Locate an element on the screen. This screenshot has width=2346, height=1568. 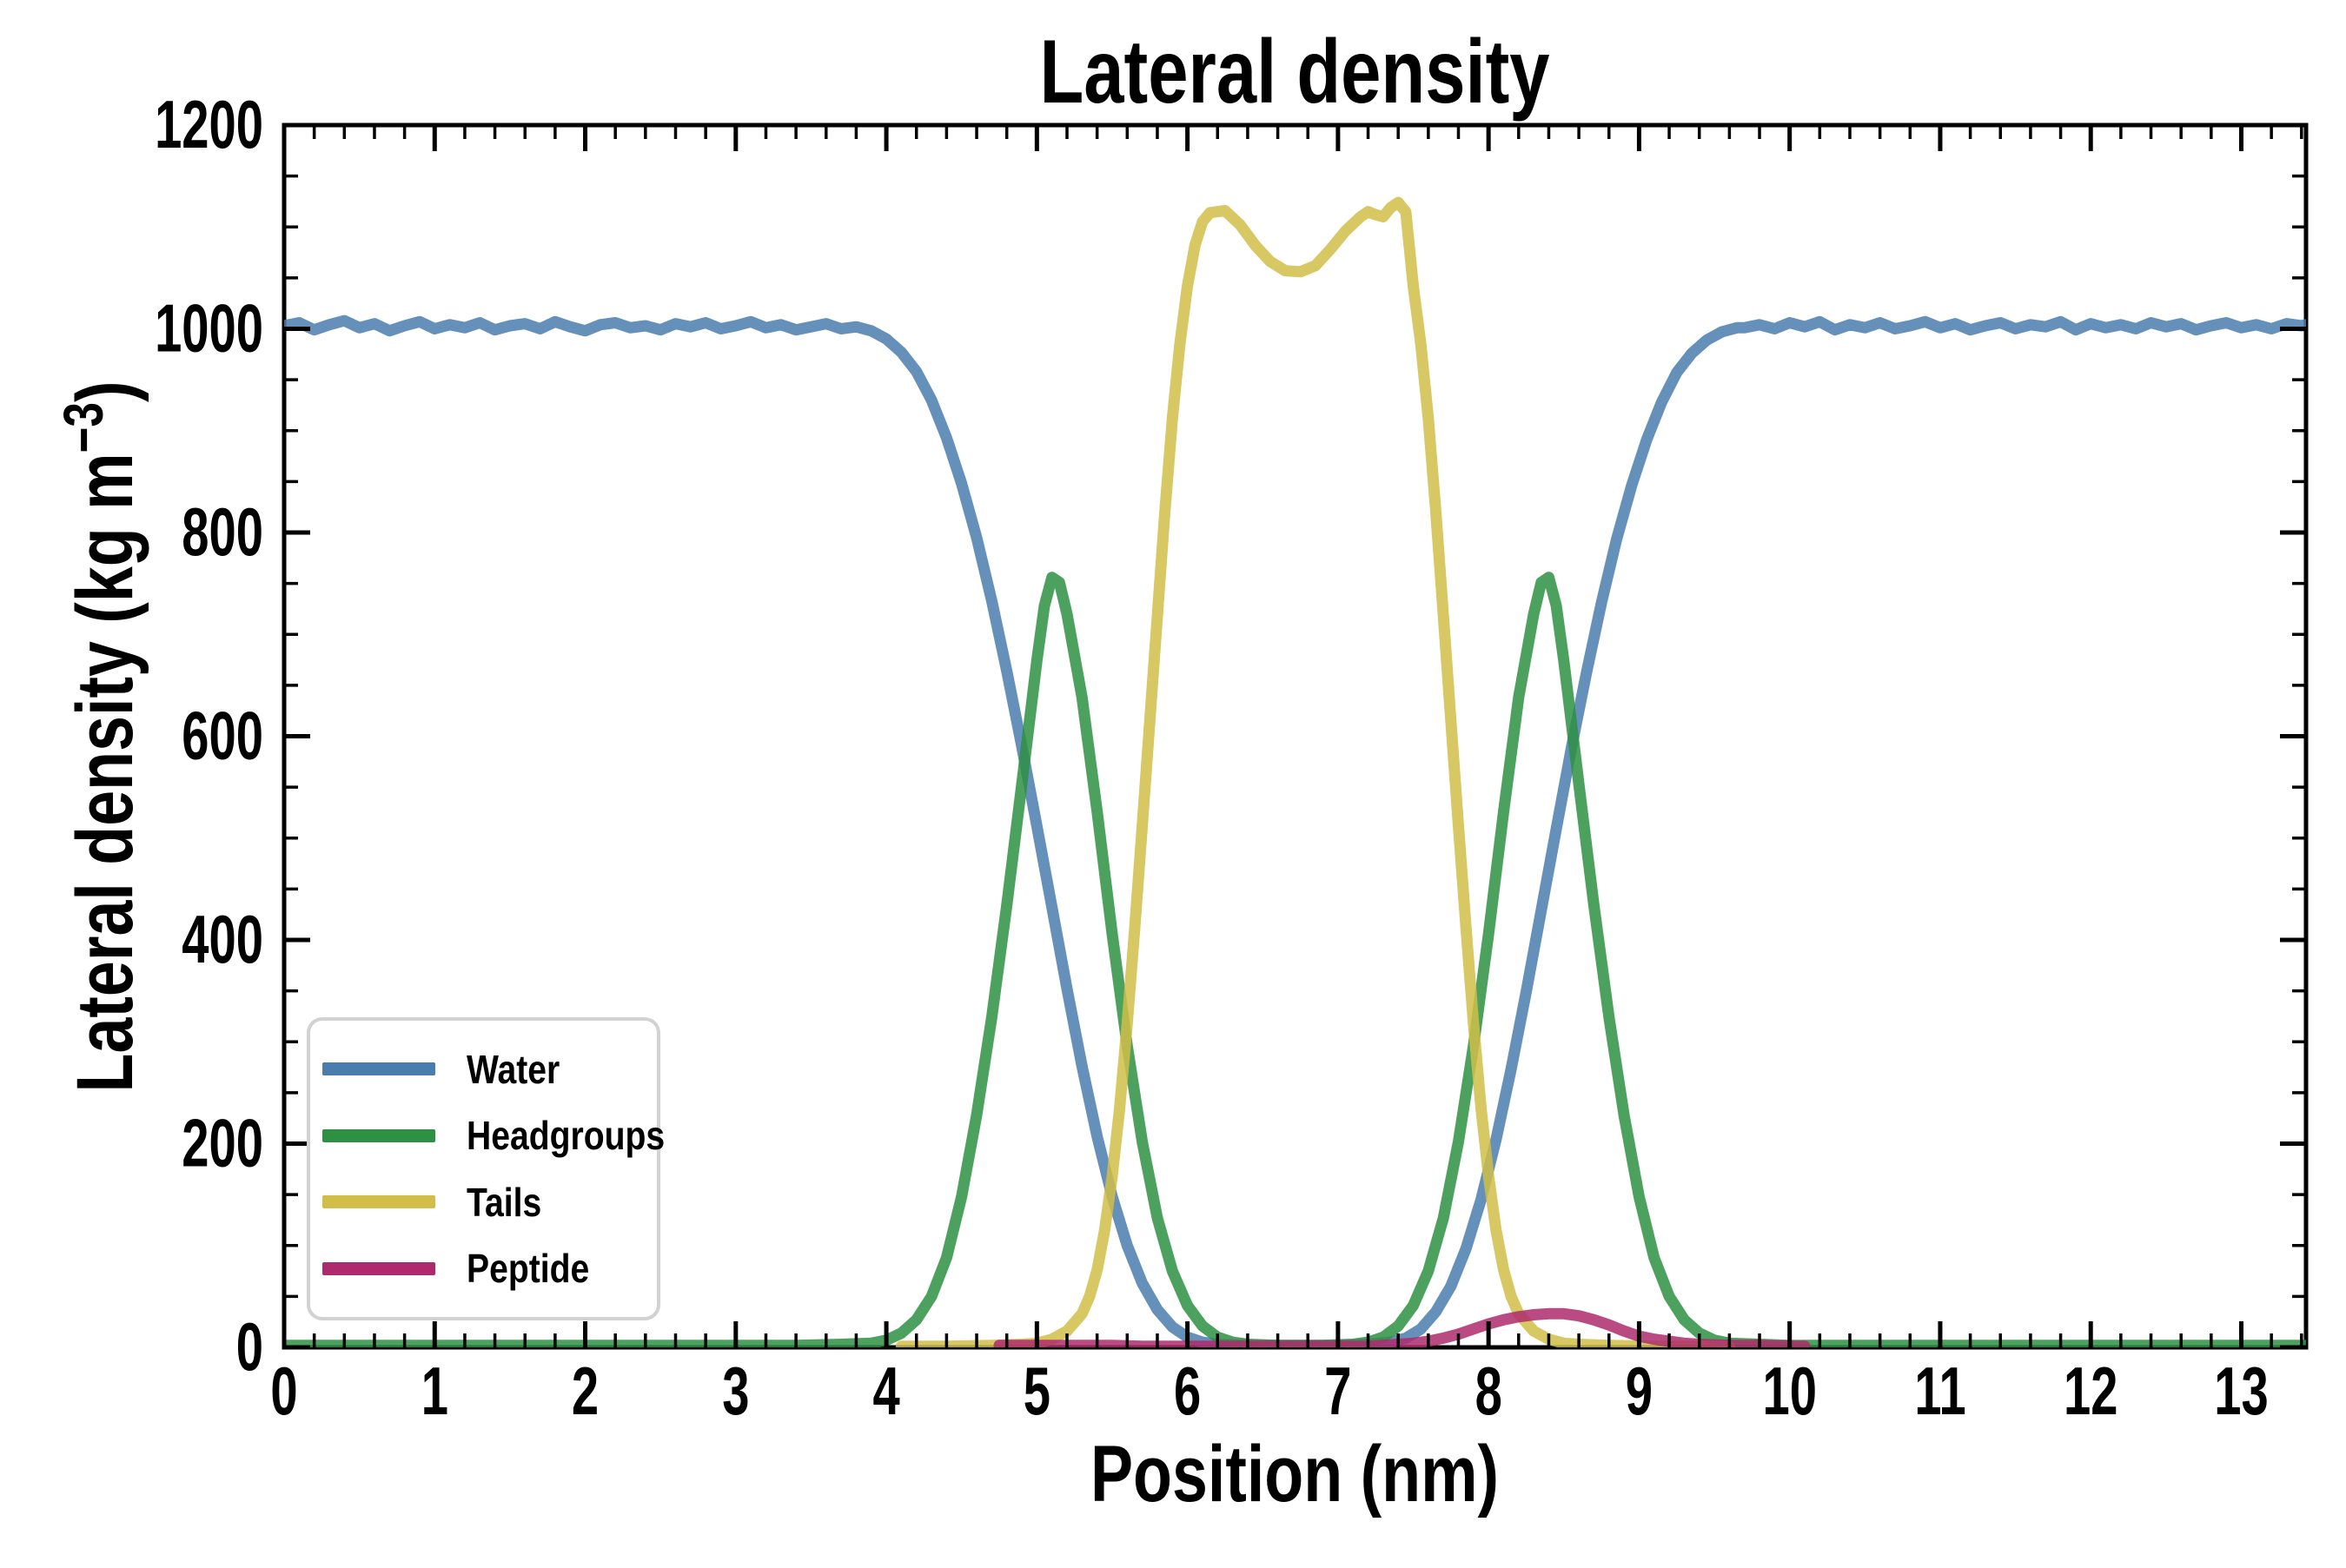
x-tick-label: 5 is located at coordinates (1037, 1391).